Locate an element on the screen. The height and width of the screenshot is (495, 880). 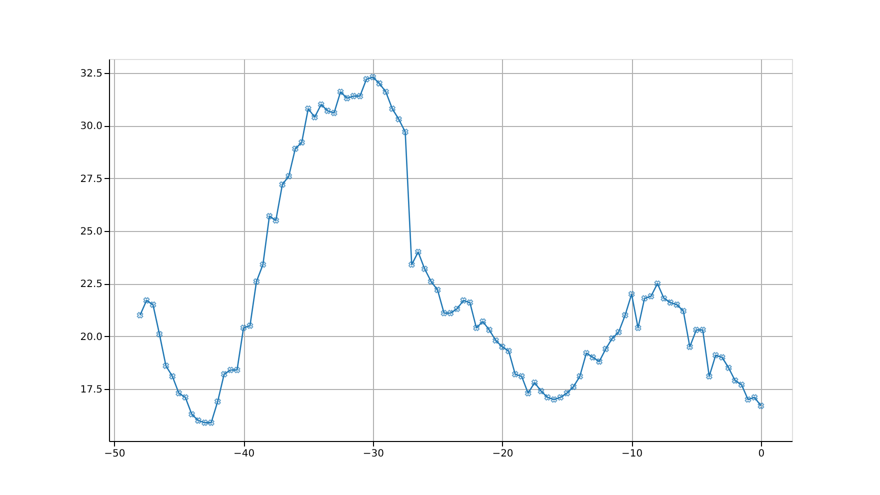
x-tick-label: −30 is located at coordinates (373, 454).